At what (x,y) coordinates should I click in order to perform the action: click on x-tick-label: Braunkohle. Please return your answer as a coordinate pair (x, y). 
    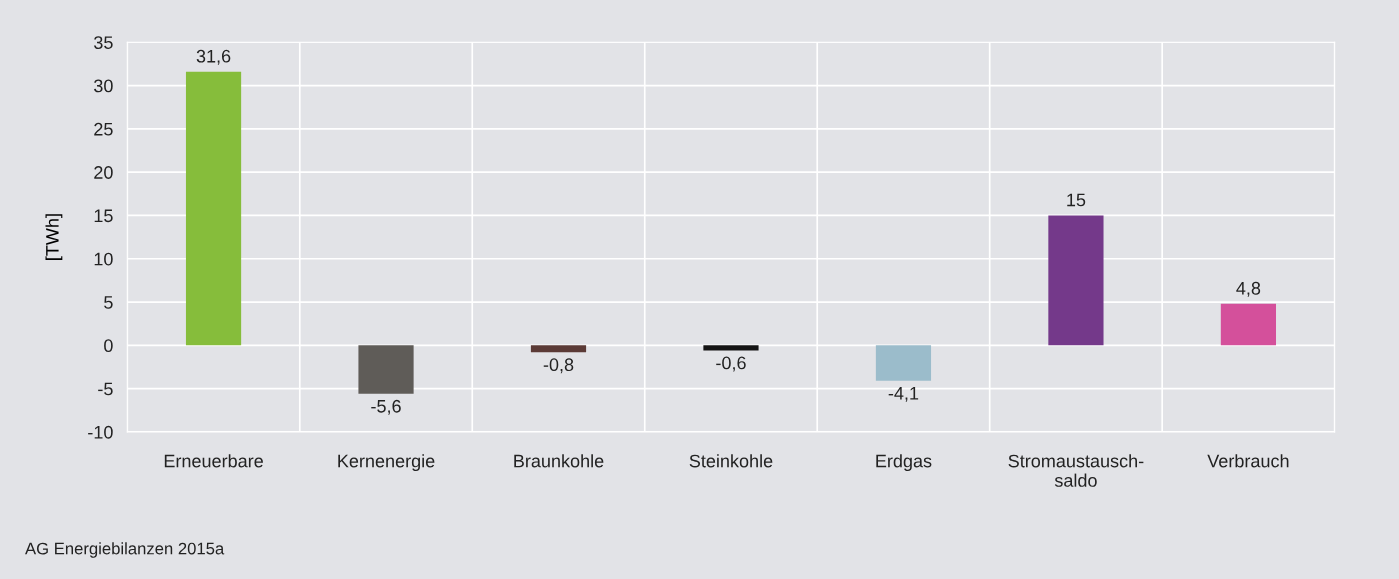
    Looking at the image, I should click on (559, 461).